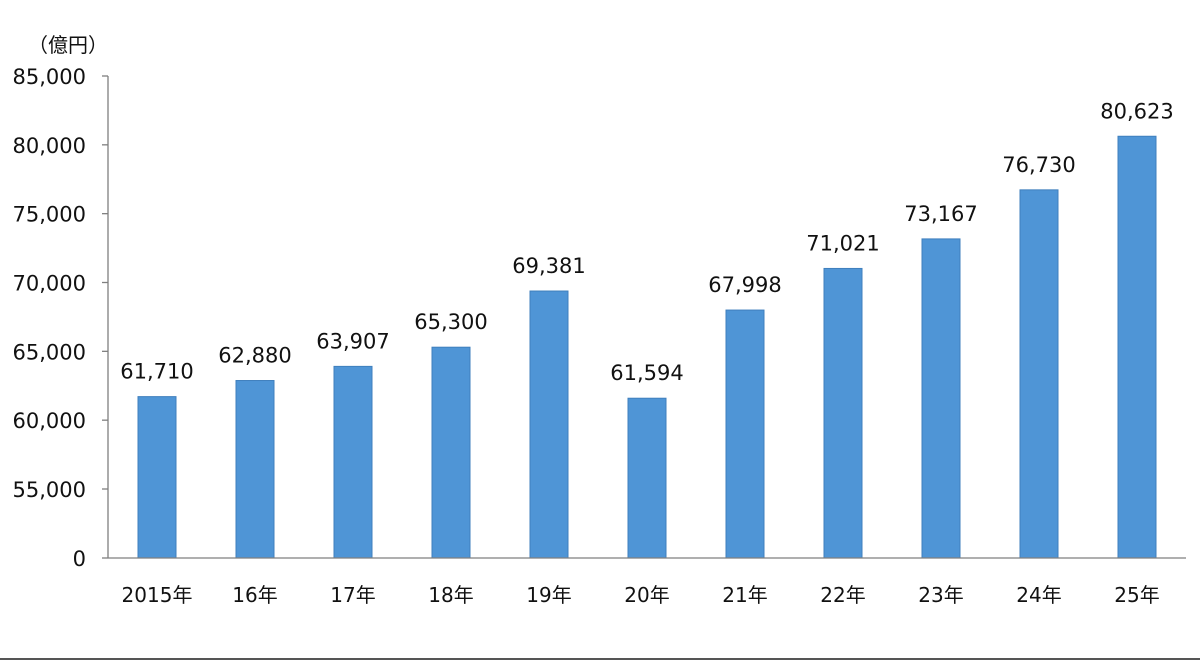 This screenshot has width=1200, height=661. I want to click on y-tick-label: 80,000, so click(49, 146).